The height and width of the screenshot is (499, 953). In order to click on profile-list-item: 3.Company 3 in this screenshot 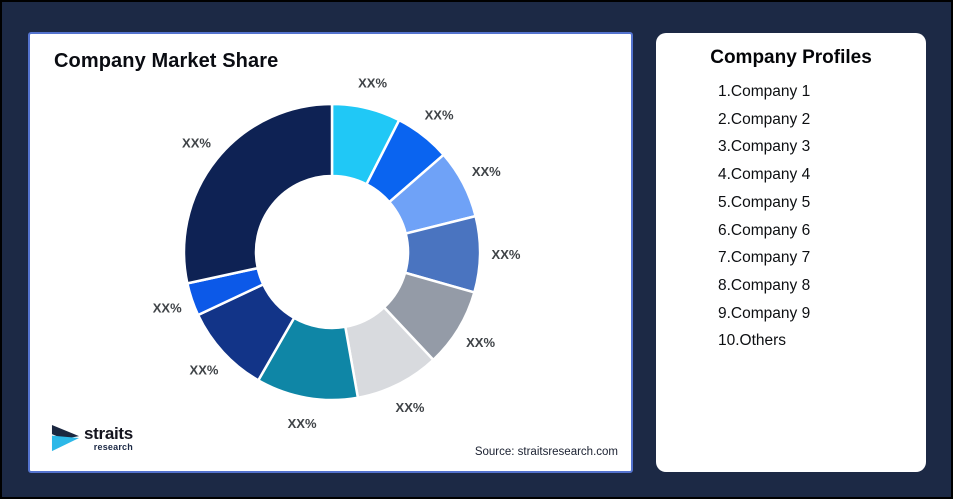, I will do `click(764, 147)`.